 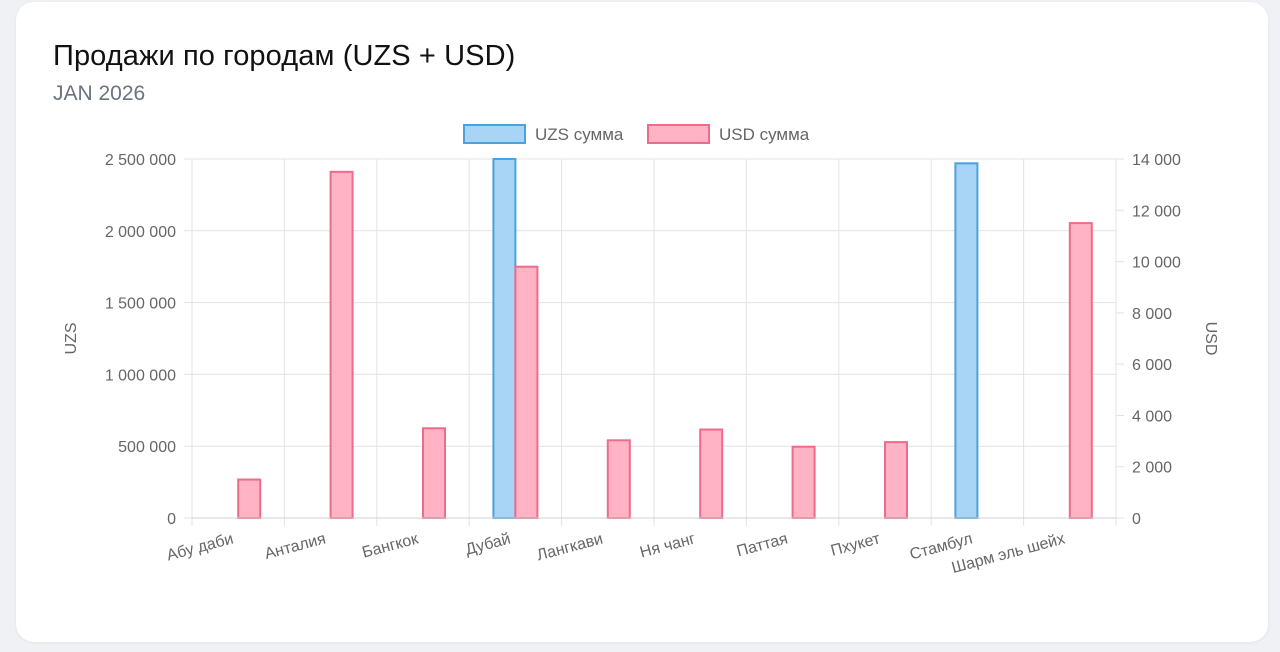 What do you see at coordinates (764, 134) in the screenshot?
I see `legend-label-usd: USD сумма` at bounding box center [764, 134].